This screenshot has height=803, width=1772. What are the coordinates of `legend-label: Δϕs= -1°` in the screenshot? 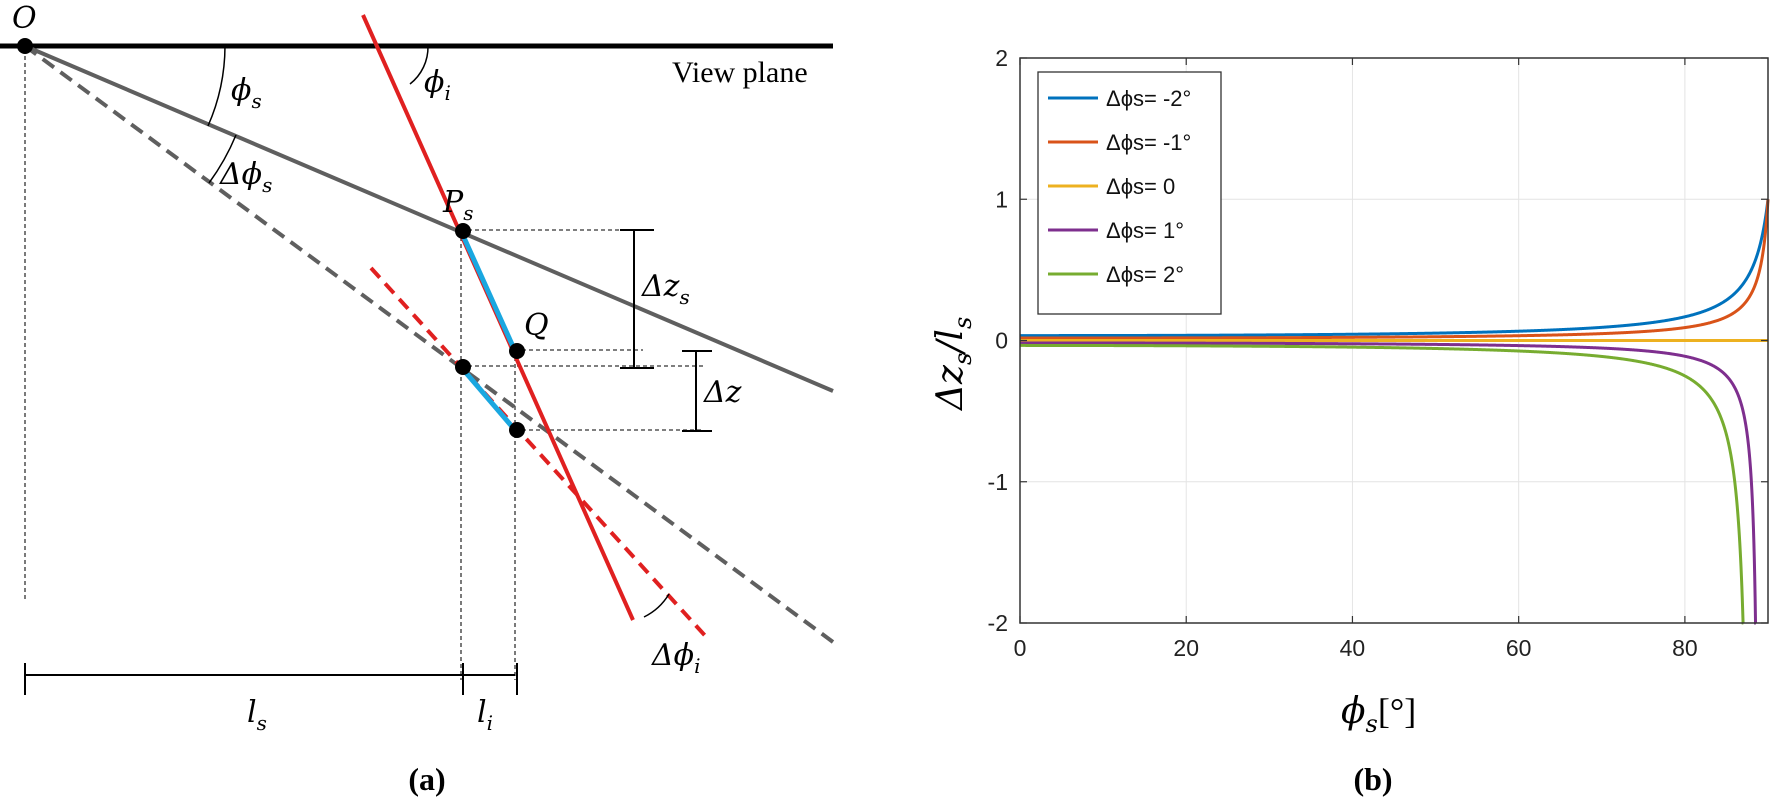 It's located at (1148, 142).